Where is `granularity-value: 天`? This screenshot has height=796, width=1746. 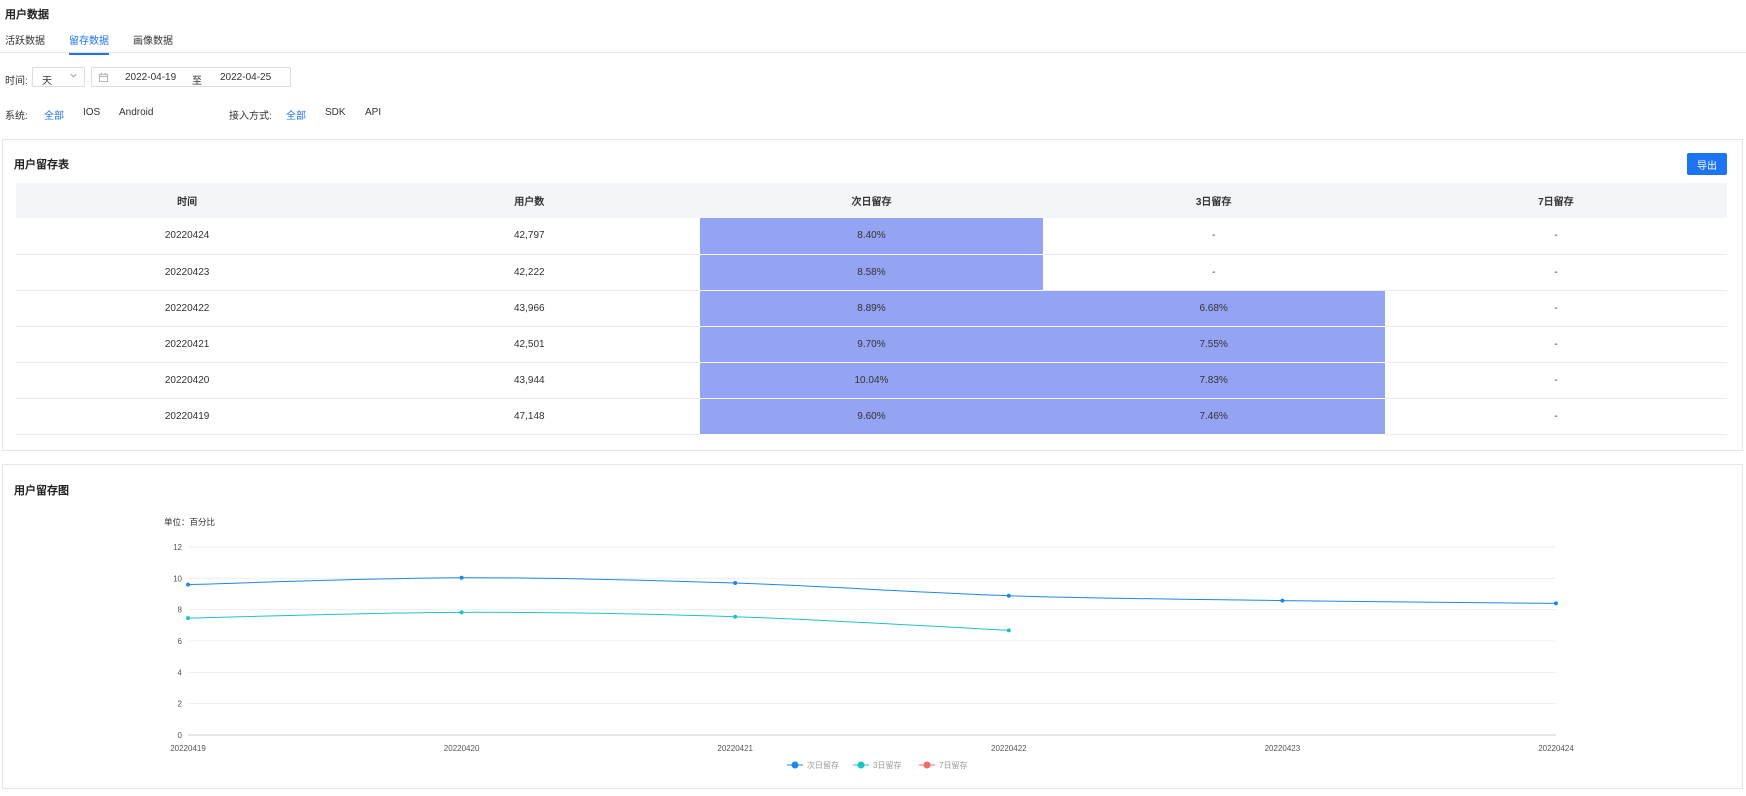
granularity-value: 天 is located at coordinates (47, 81).